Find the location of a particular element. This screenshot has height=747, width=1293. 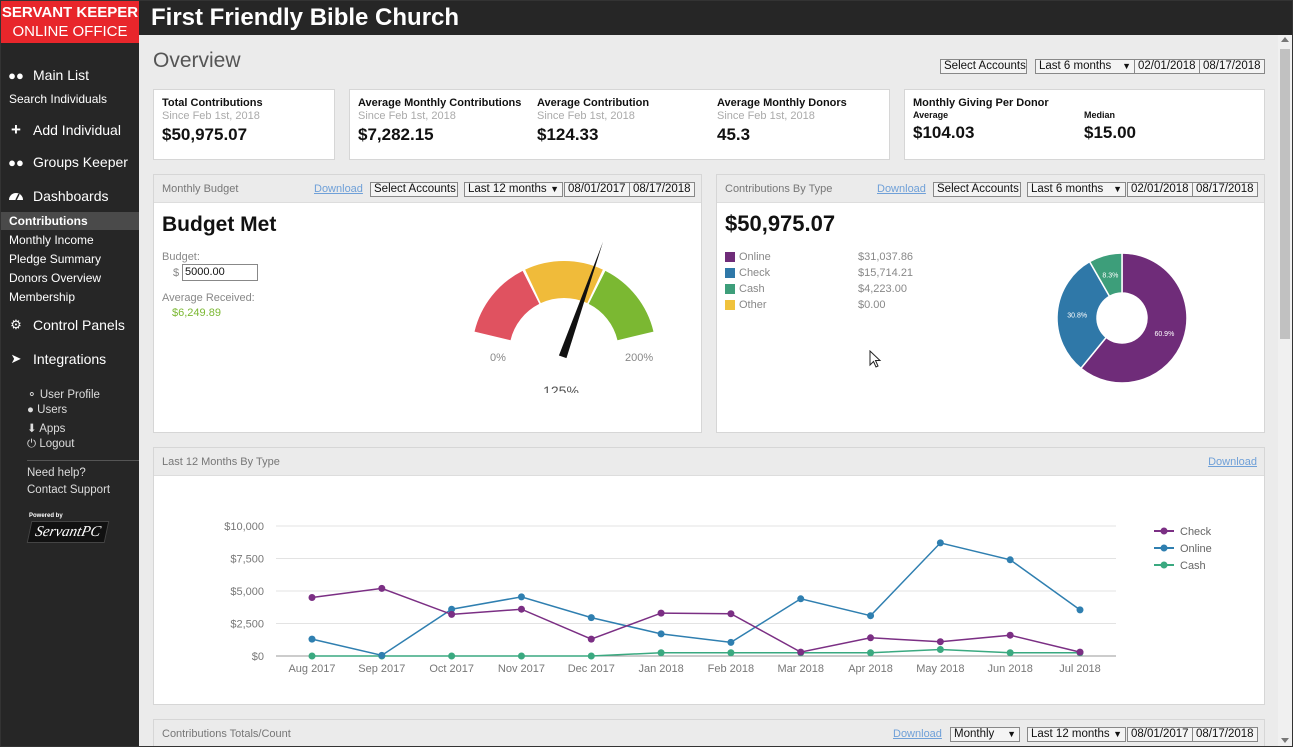

period-select-value: Monthly is located at coordinates (974, 734).